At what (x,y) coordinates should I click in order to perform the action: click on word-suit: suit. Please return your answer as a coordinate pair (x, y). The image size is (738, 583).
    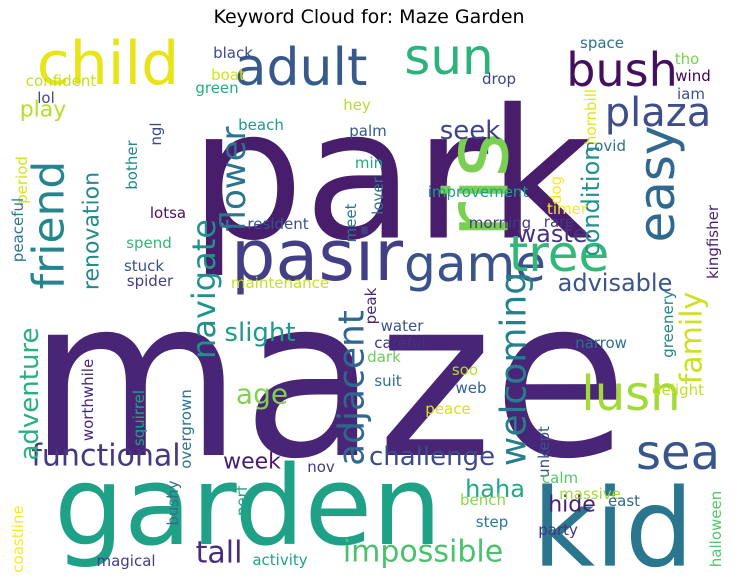
    Looking at the image, I should click on (387, 381).